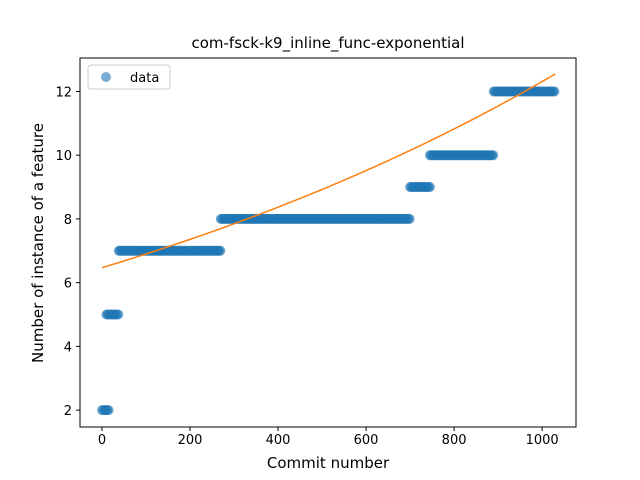  Describe the element at coordinates (190, 440) in the screenshot. I see `x-tick-label: 200` at that location.